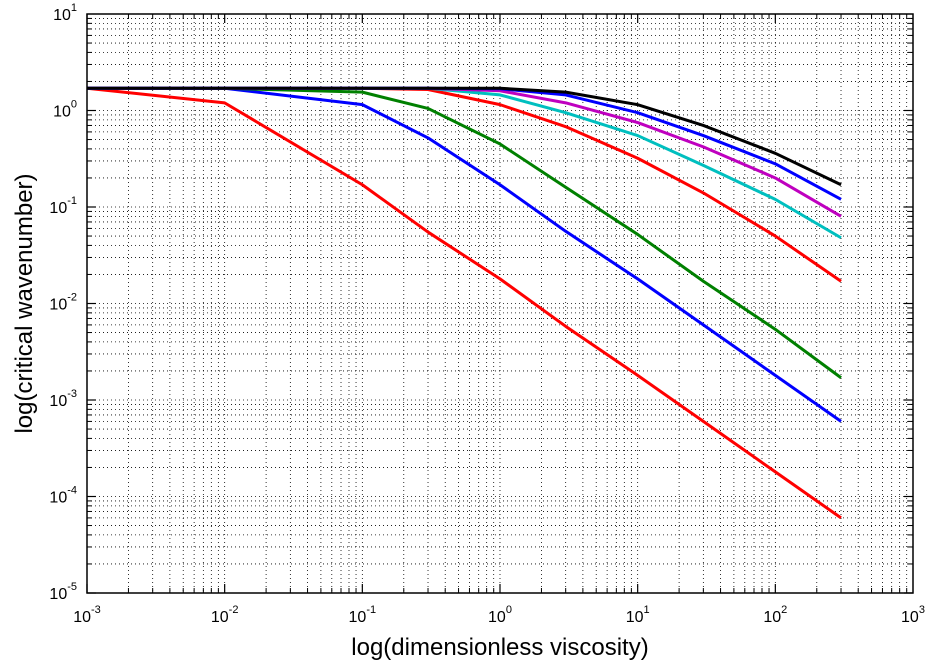 The height and width of the screenshot is (665, 933). I want to click on x-tick-labels: 10⁻³ 10⁻² 10⁻¹ 10⁰ 10¹ 10² 10³, so click(499, 615).